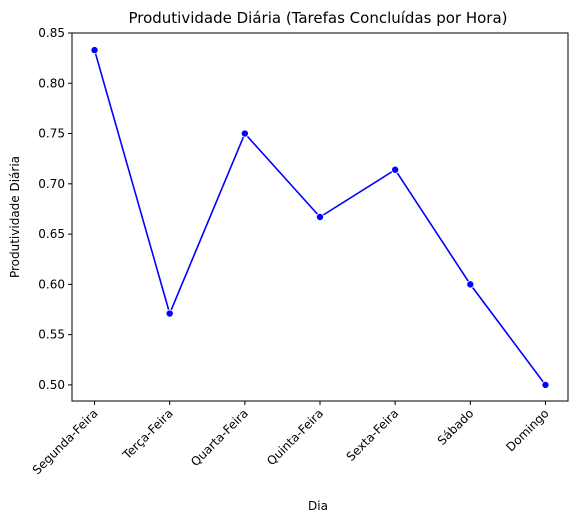 Image resolution: width=580 pixels, height=522 pixels. What do you see at coordinates (51, 385) in the screenshot?
I see `y-tick-label: 0.50` at bounding box center [51, 385].